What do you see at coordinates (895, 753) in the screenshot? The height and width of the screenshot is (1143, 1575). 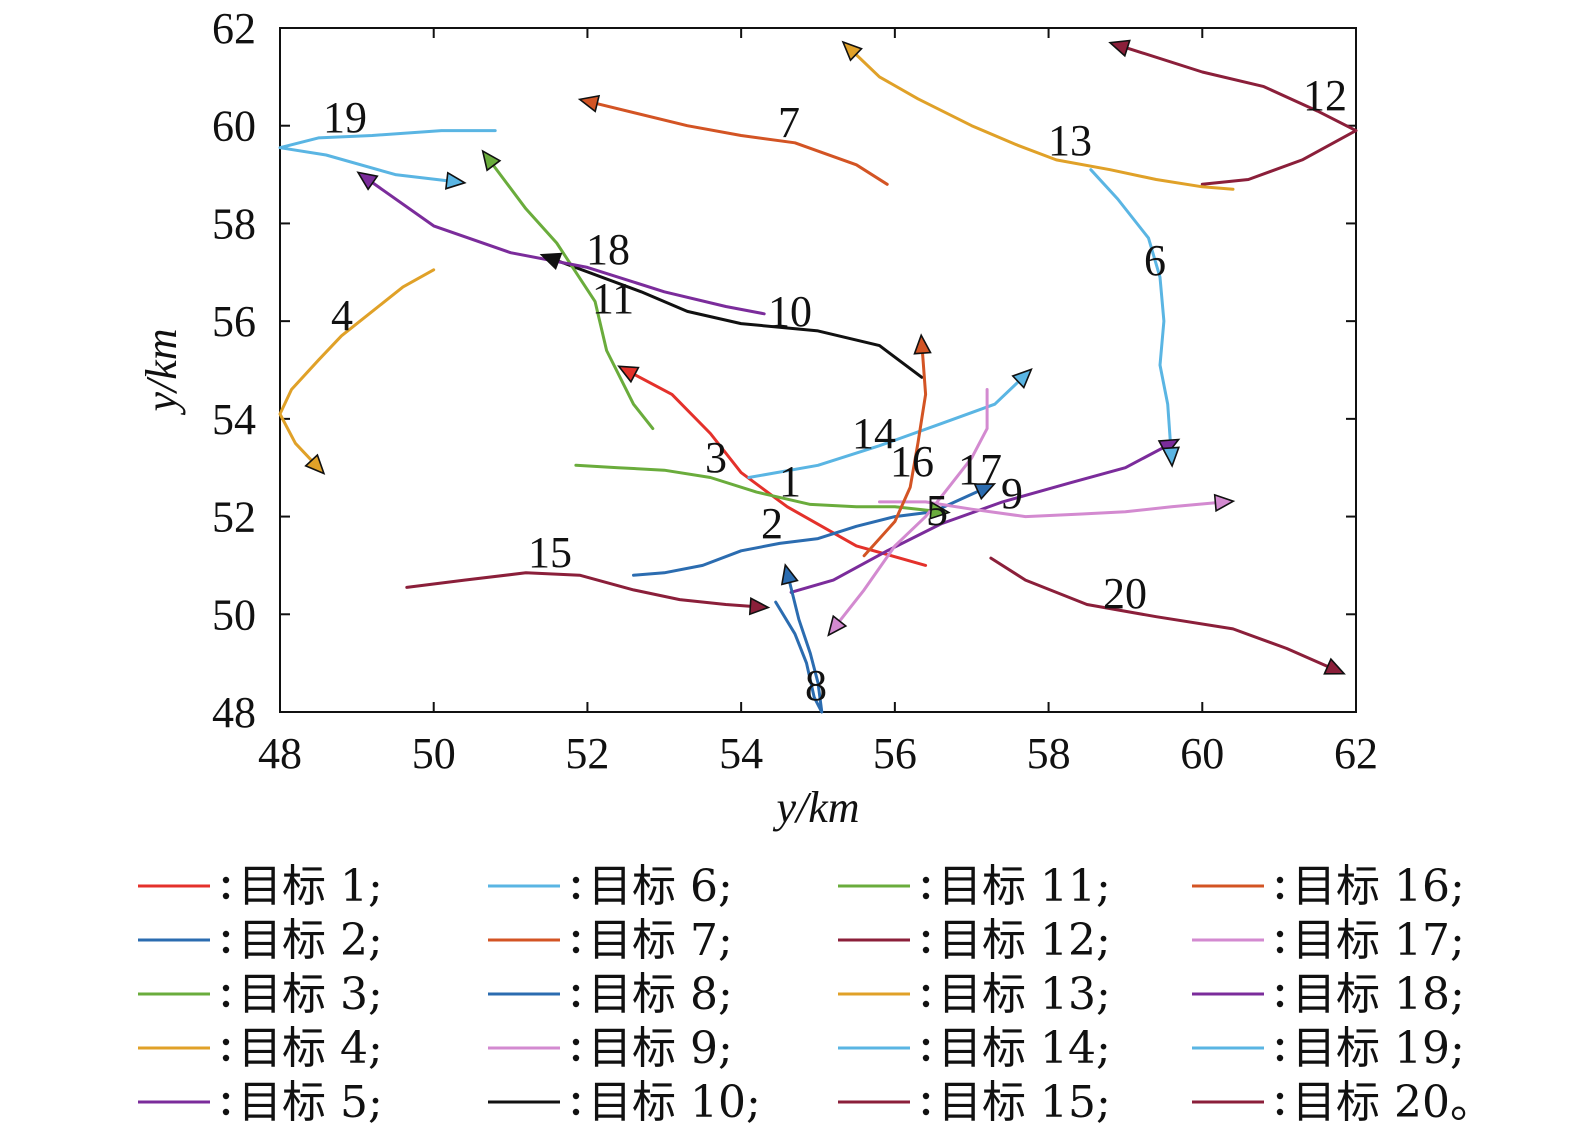 I see `x-tick-label: 56` at bounding box center [895, 753].